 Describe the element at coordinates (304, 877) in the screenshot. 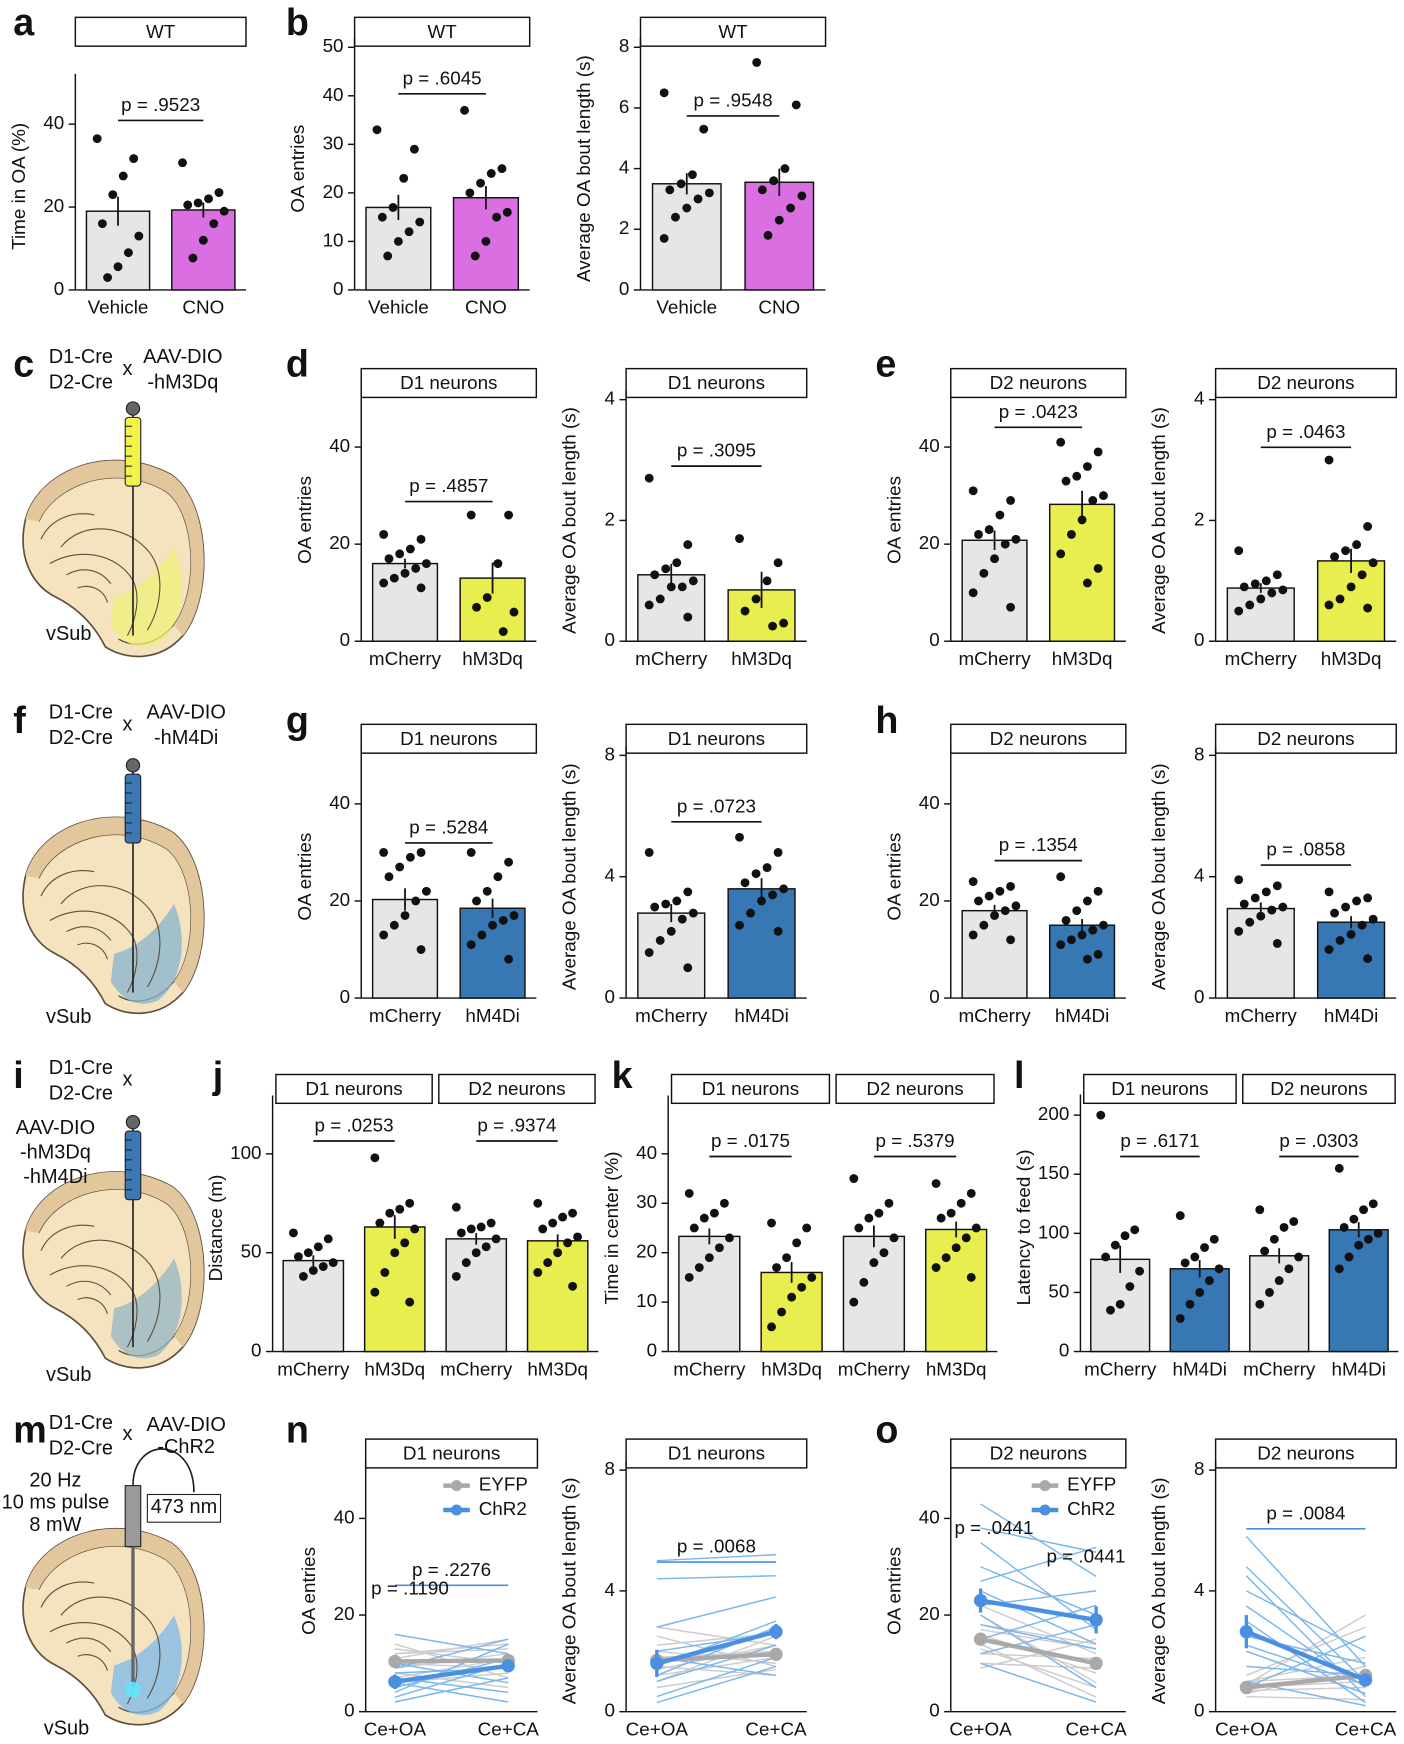

I see `y-axis-label: OA entries` at that location.